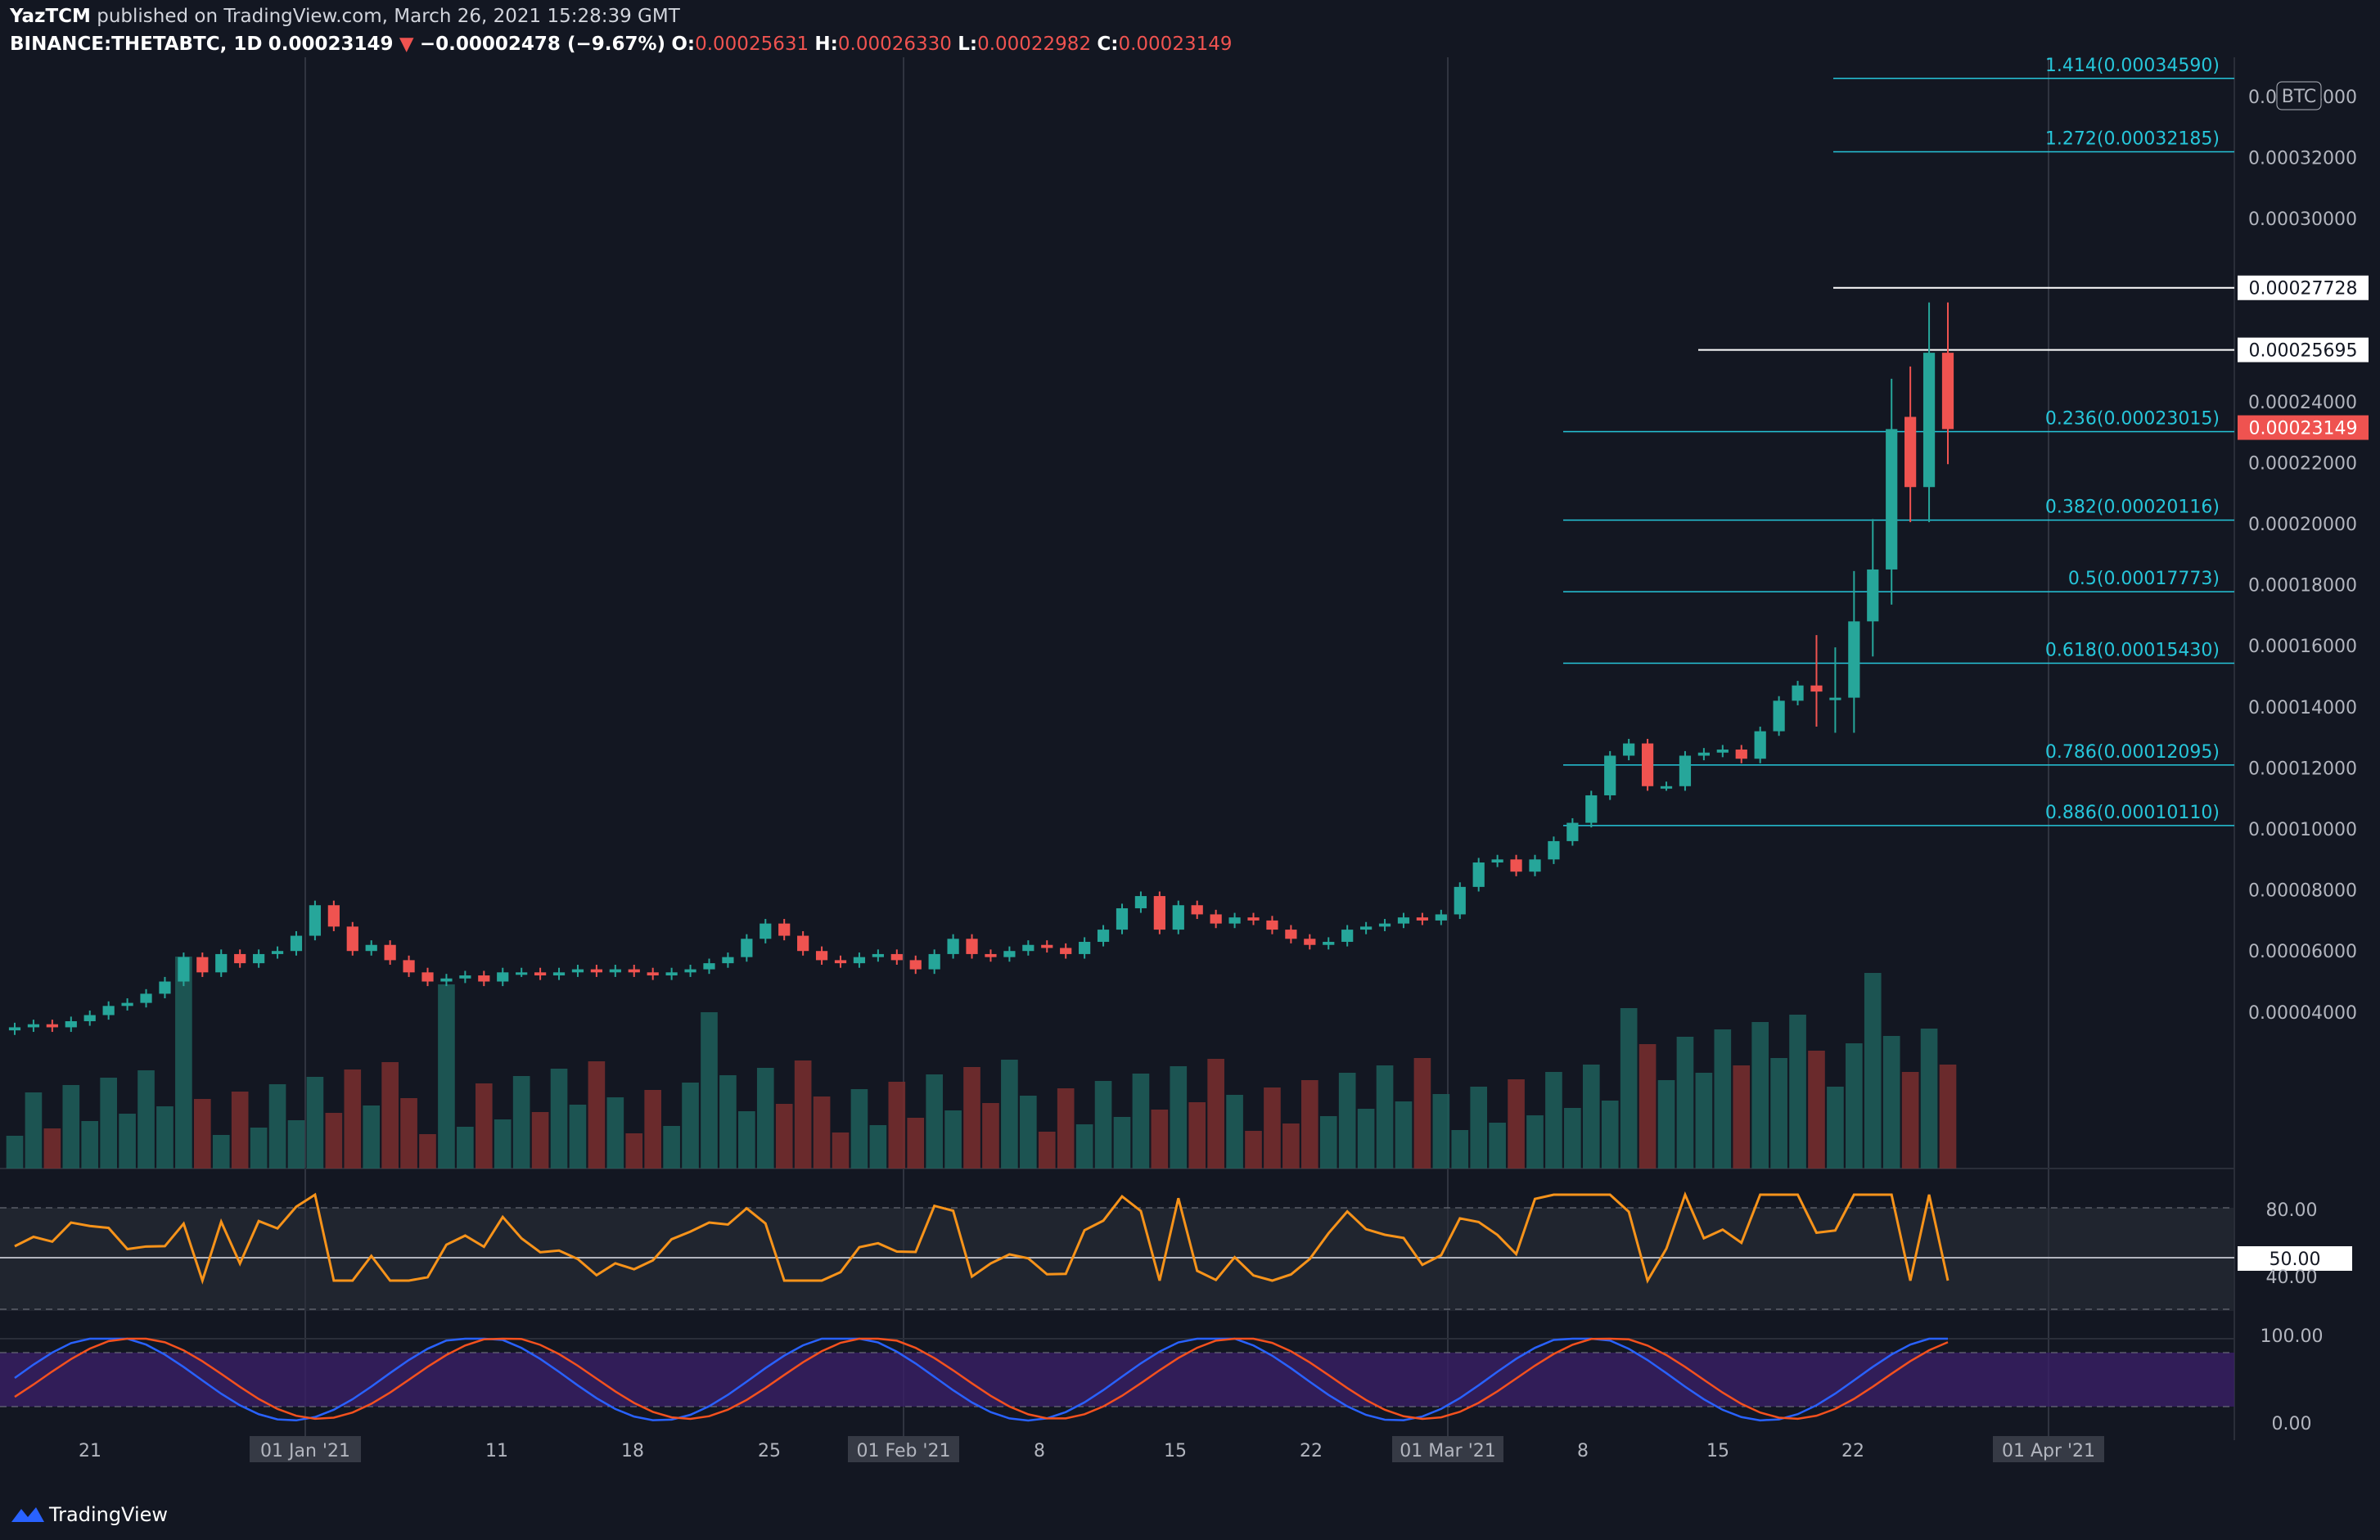 Image resolution: width=2380 pixels, height=1540 pixels. I want to click on rsi-upper-label: 80.00, so click(2292, 1210).